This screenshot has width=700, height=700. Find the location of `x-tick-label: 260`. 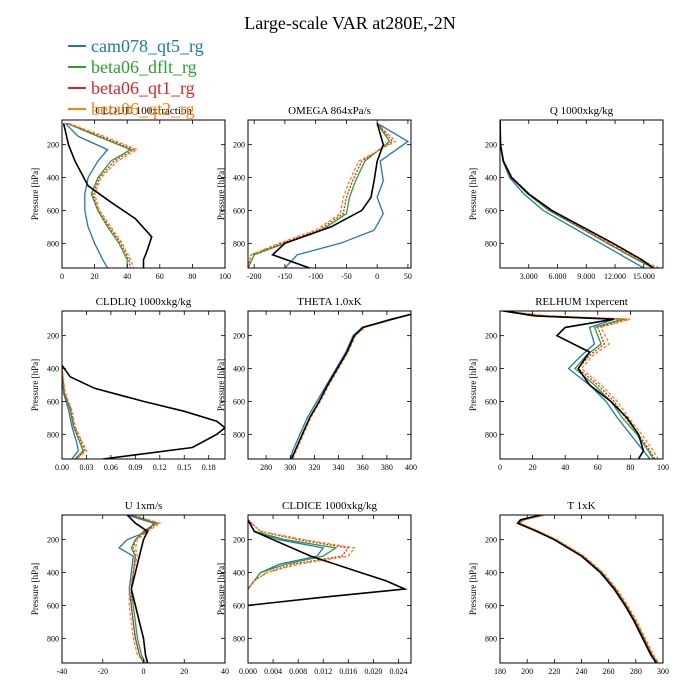

x-tick-label: 260 is located at coordinates (609, 671).